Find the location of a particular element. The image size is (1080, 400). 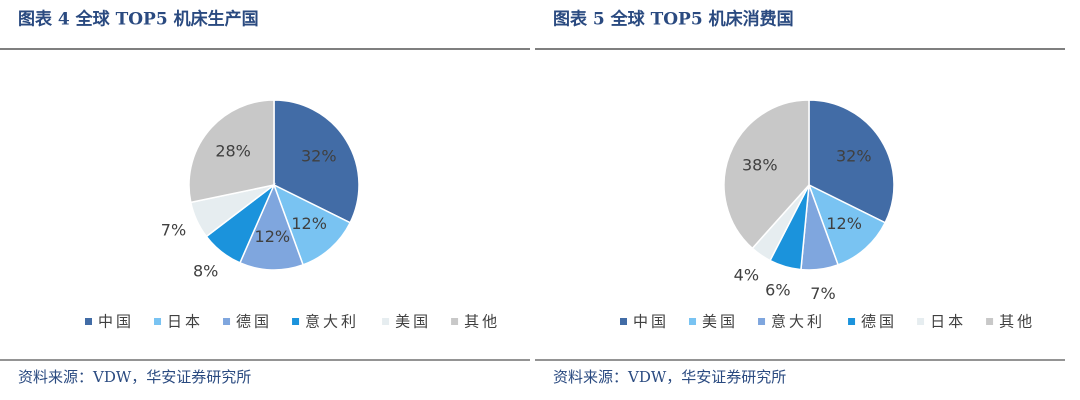

slice-label: 28% is located at coordinates (233, 150).